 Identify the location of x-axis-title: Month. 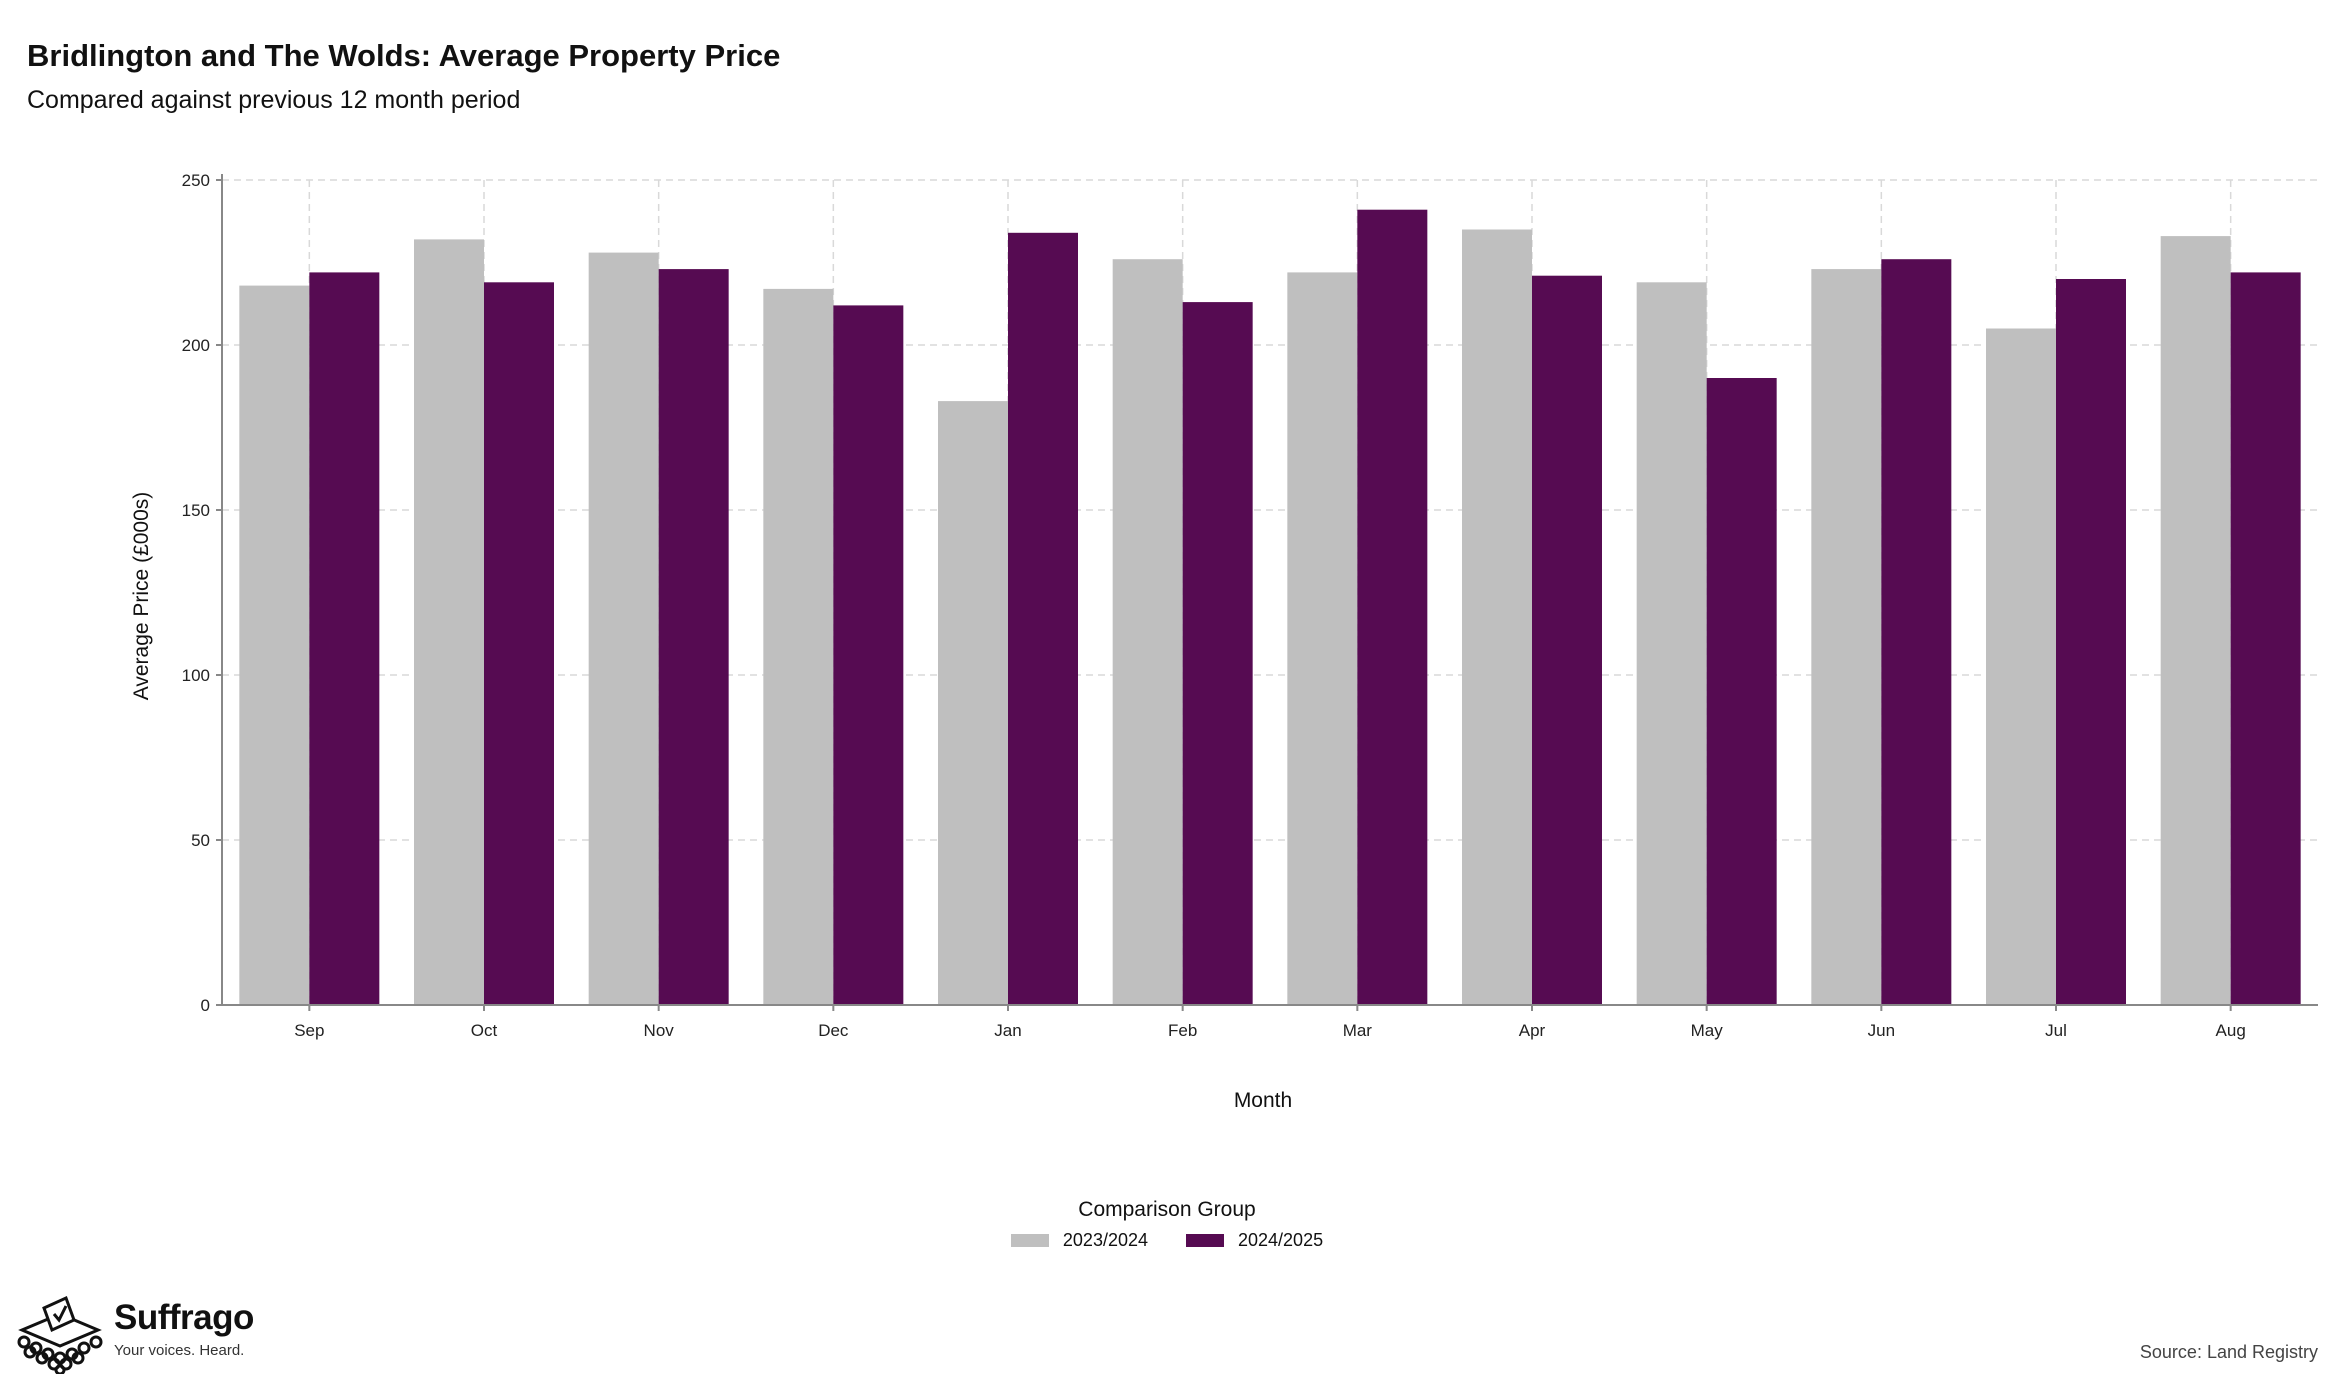
(1263, 1100).